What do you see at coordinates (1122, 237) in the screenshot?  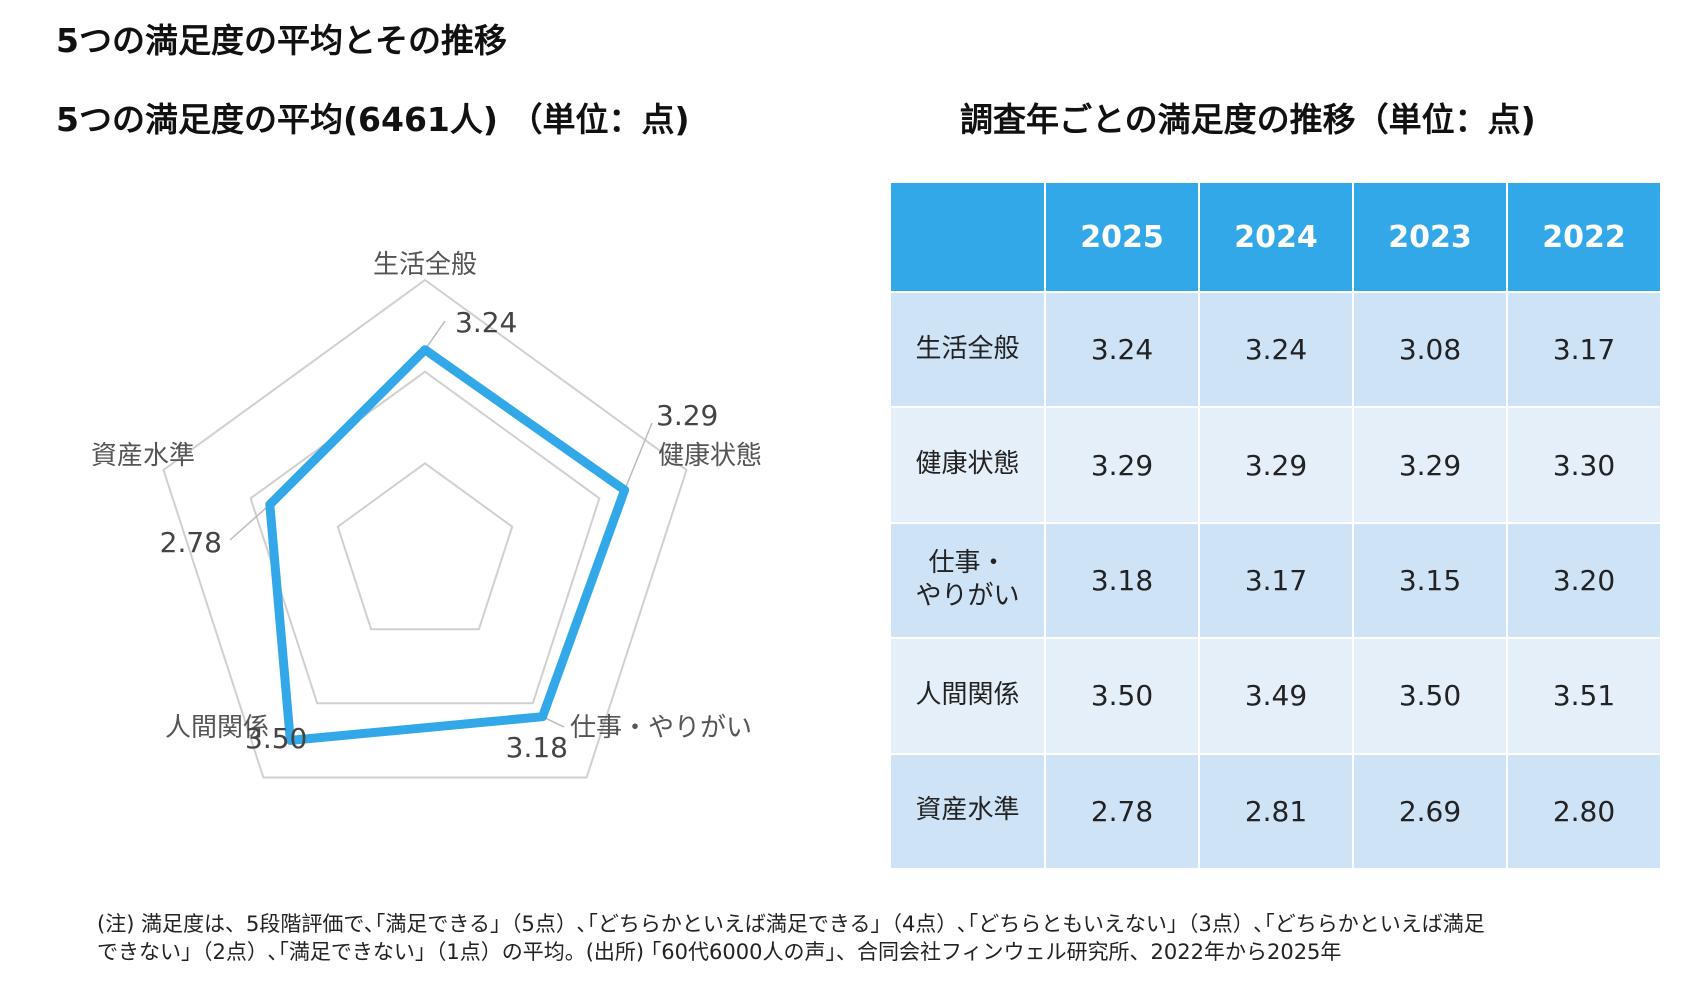 I see `table-header-cell: 2025` at bounding box center [1122, 237].